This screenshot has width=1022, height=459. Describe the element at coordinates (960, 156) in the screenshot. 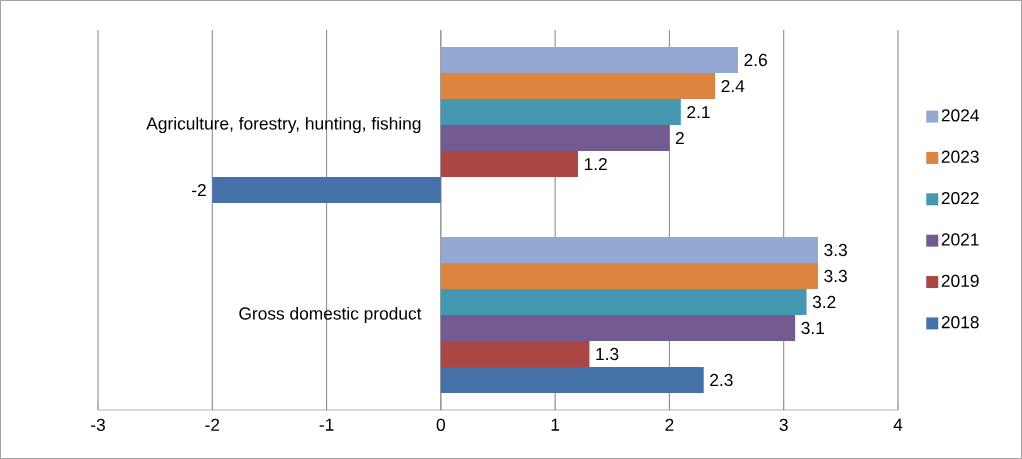

I see `legend-label: 2023` at that location.